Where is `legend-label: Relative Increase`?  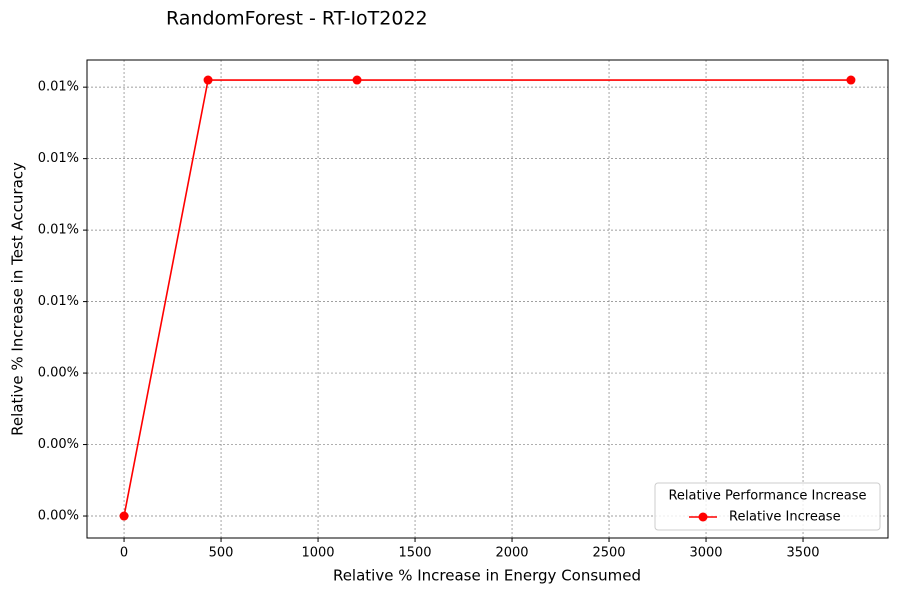 legend-label: Relative Increase is located at coordinates (785, 517).